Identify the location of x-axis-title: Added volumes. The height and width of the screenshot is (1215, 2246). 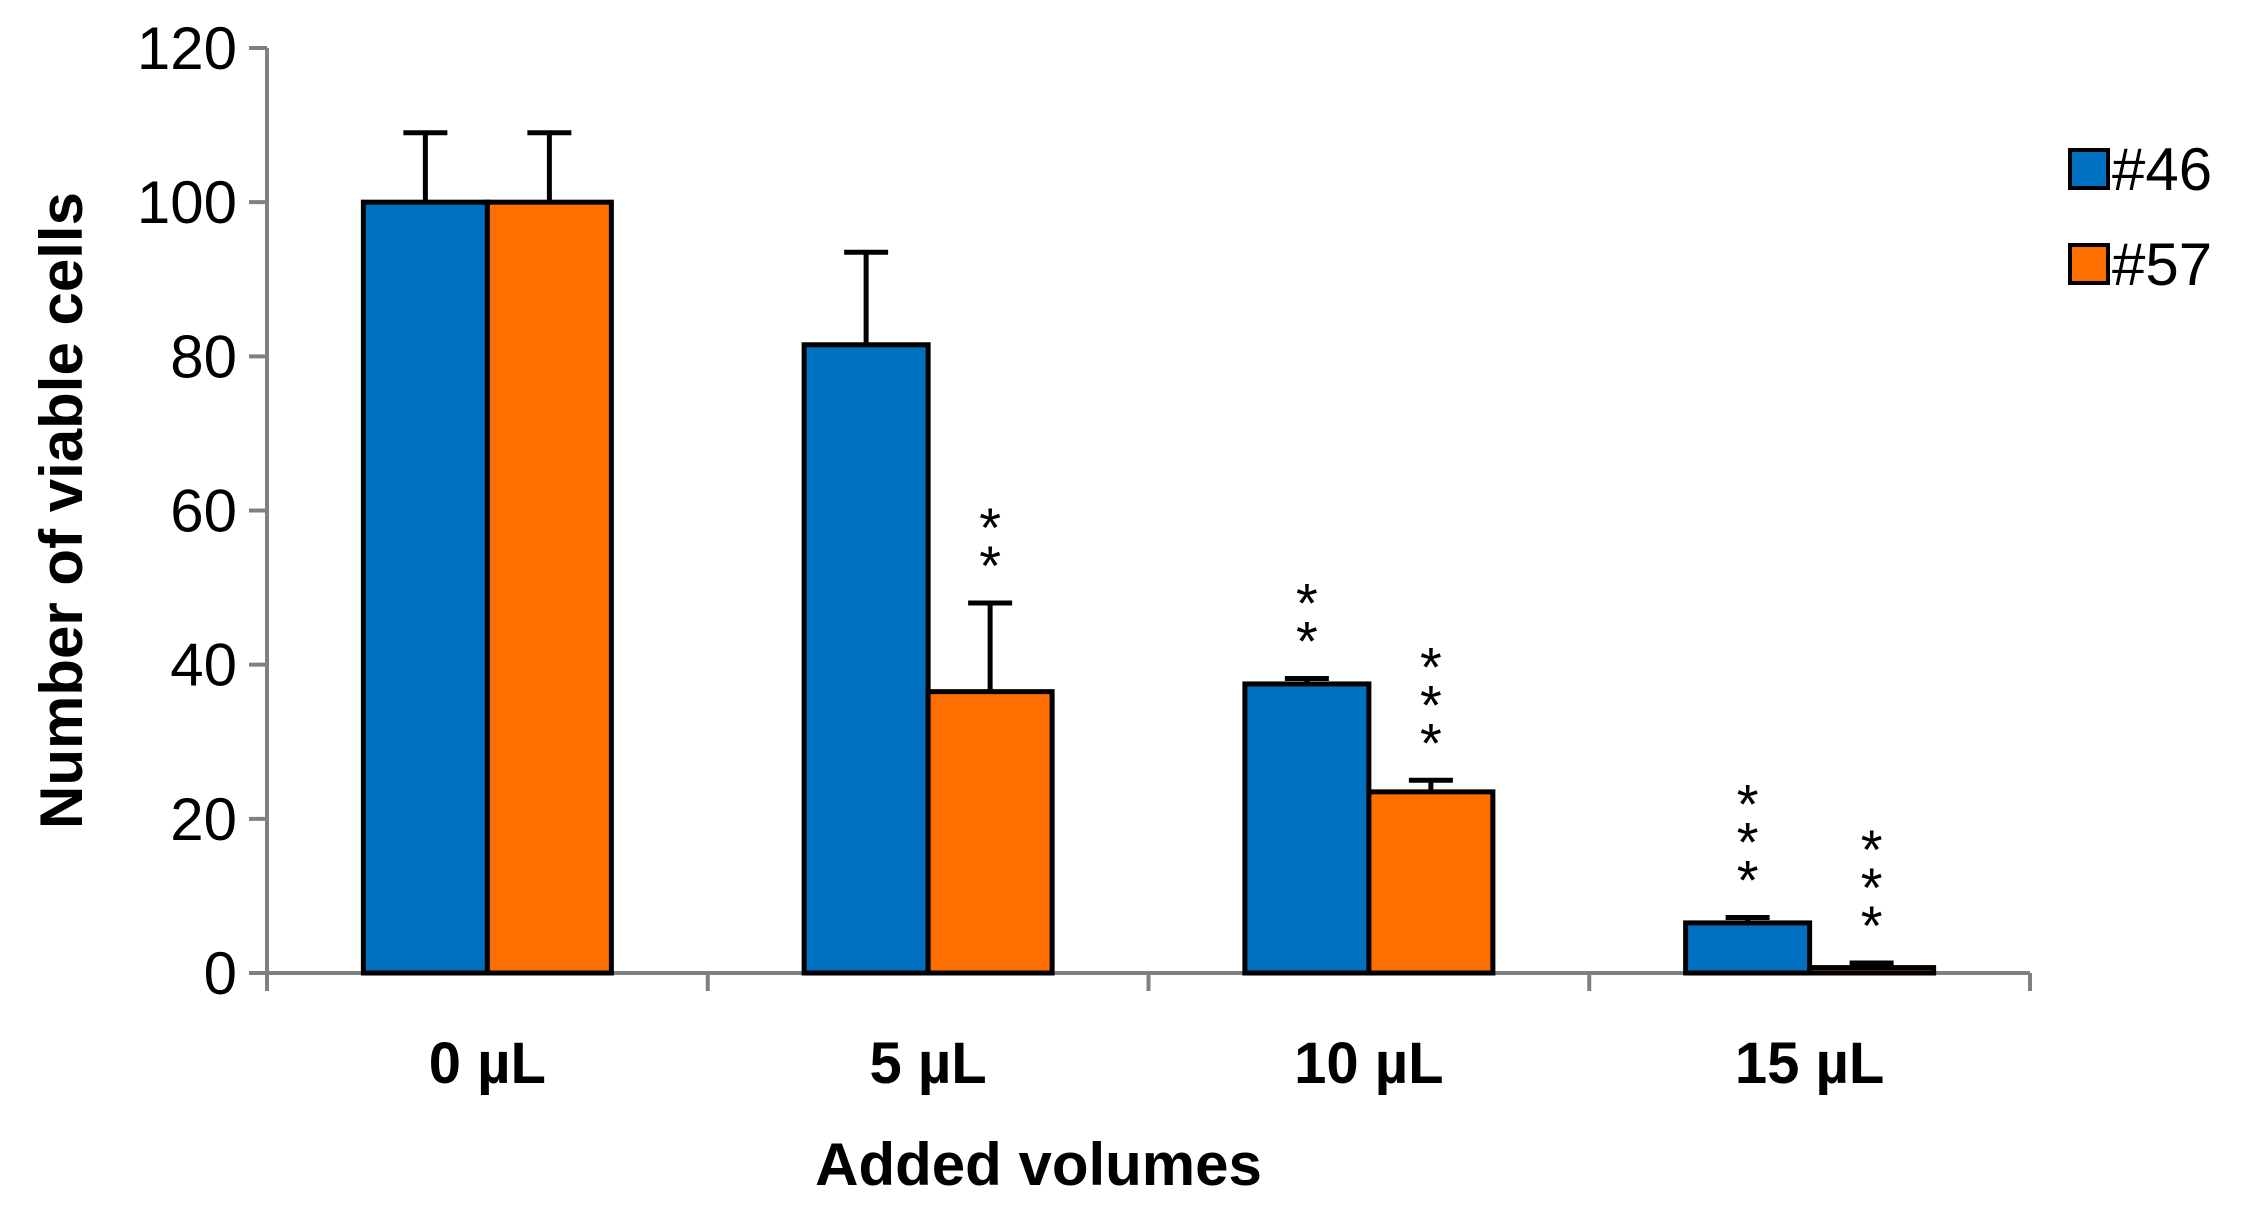
(1038, 1164).